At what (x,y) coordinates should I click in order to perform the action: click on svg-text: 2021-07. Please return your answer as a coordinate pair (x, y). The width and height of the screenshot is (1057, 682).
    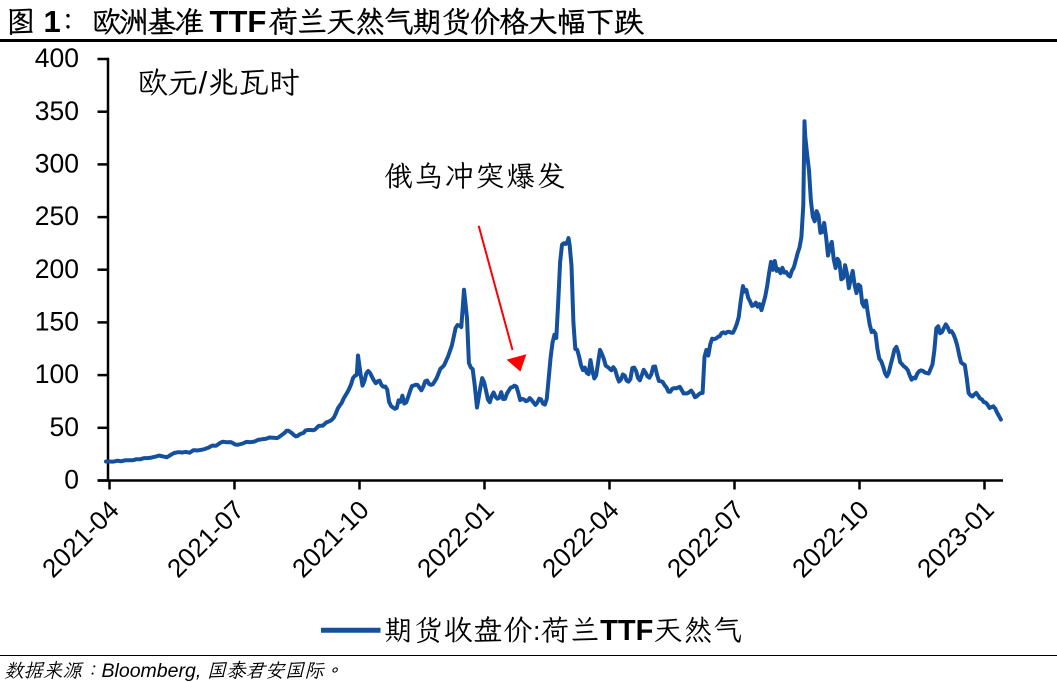
    Looking at the image, I should click on (205, 539).